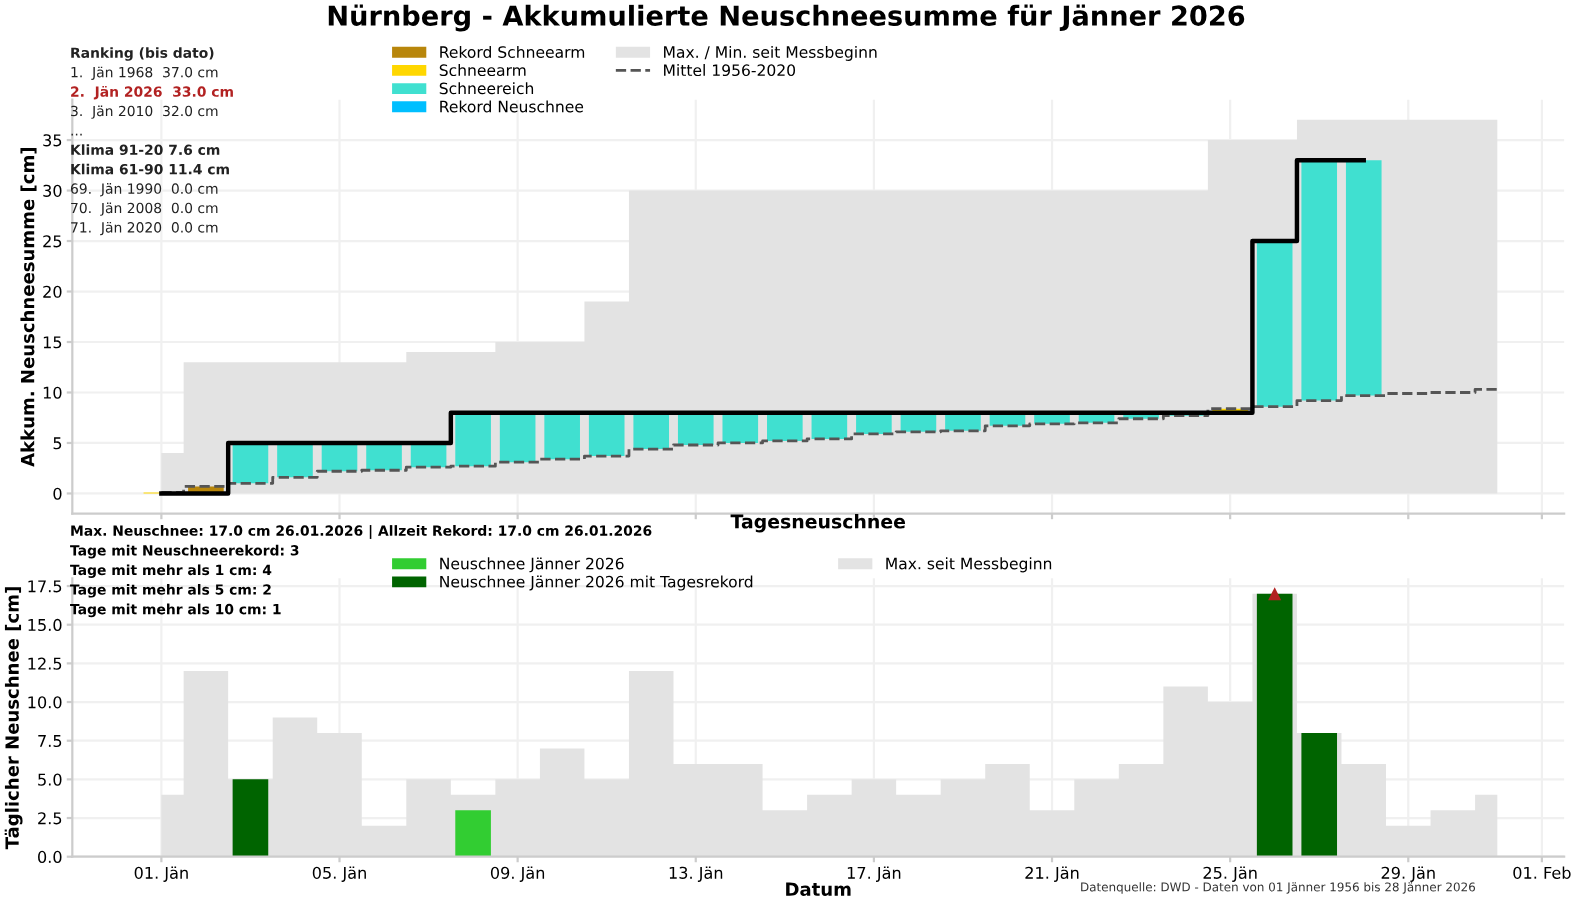 The image size is (1572, 898). Describe the element at coordinates (45, 625) in the screenshot. I see `y-tick-label: 15.0` at that location.